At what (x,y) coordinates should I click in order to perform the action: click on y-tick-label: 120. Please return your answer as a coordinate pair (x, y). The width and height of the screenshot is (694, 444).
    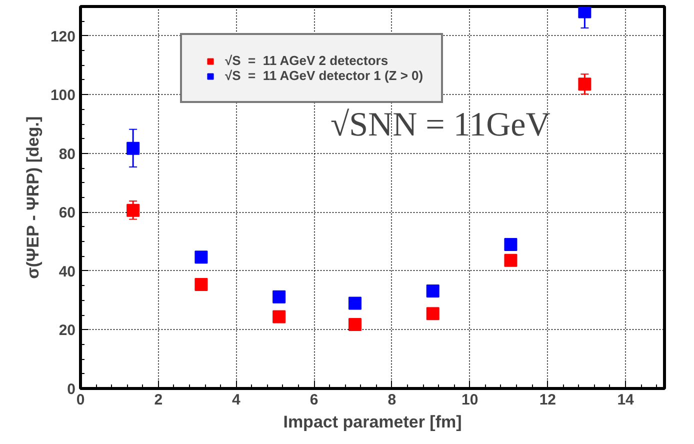
    Looking at the image, I should click on (63, 37).